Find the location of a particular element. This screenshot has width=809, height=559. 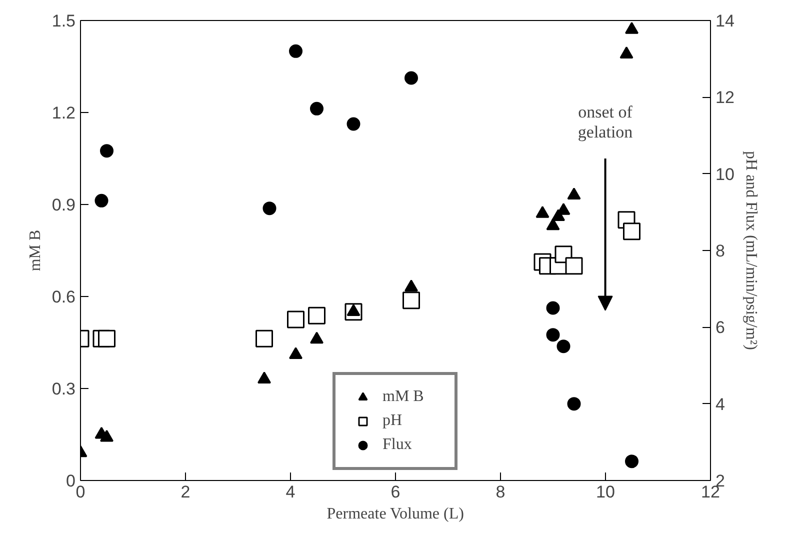

y-tick-label: 0.9 is located at coordinates (64, 205).